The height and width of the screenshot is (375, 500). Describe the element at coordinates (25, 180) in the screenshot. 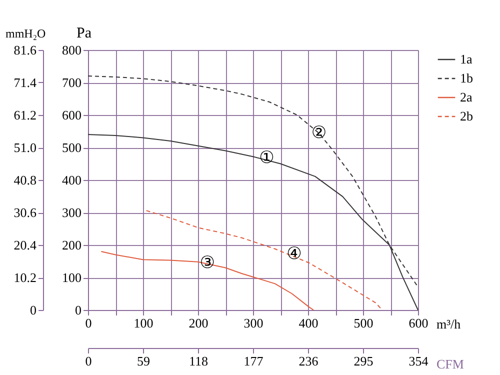

I see `y2-tick-label: 40.8` at that location.